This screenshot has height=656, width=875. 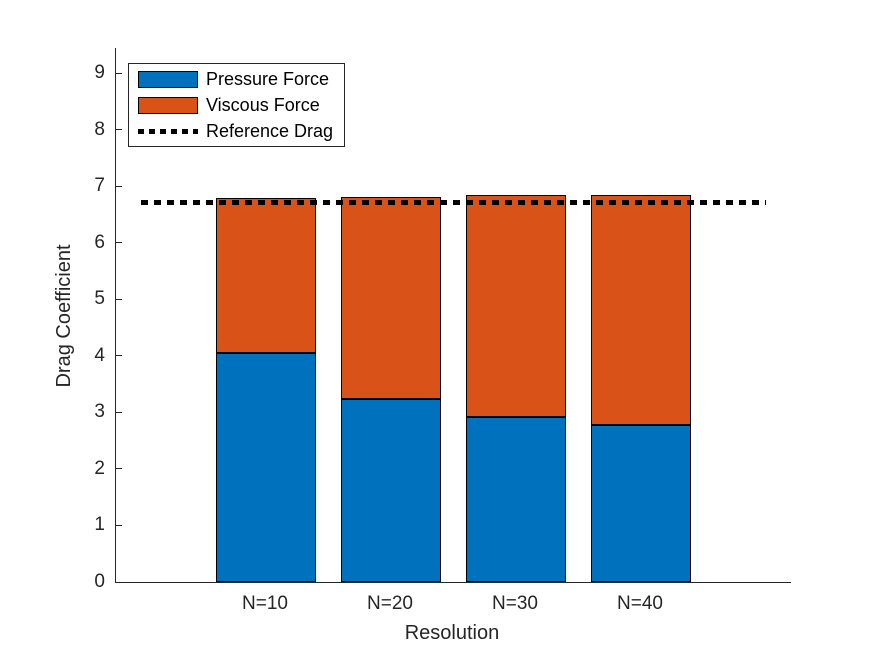 I want to click on y-tick-label-9: 9, so click(x=99, y=73).